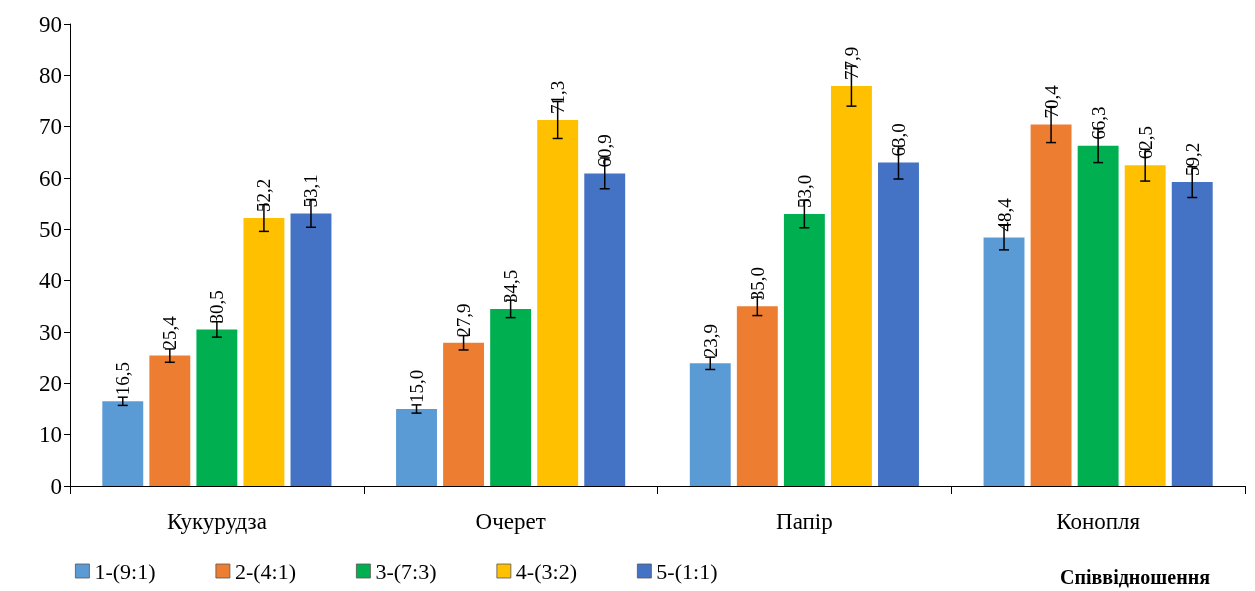 This screenshot has height=591, width=1255. Describe the element at coordinates (1004, 214) in the screenshot. I see `data-label: 48,4` at that location.